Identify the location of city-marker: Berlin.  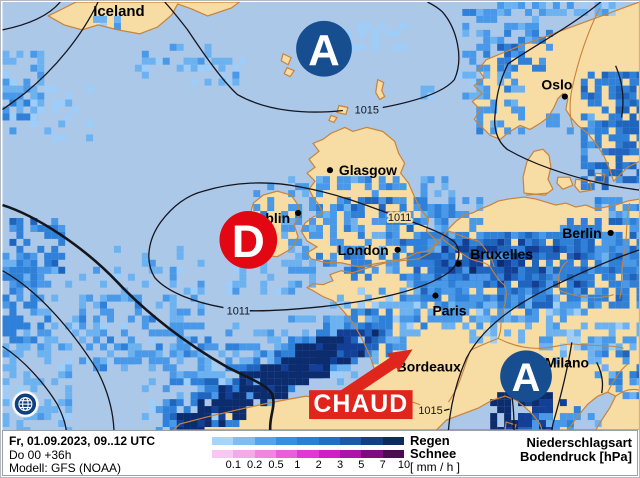
(588, 233).